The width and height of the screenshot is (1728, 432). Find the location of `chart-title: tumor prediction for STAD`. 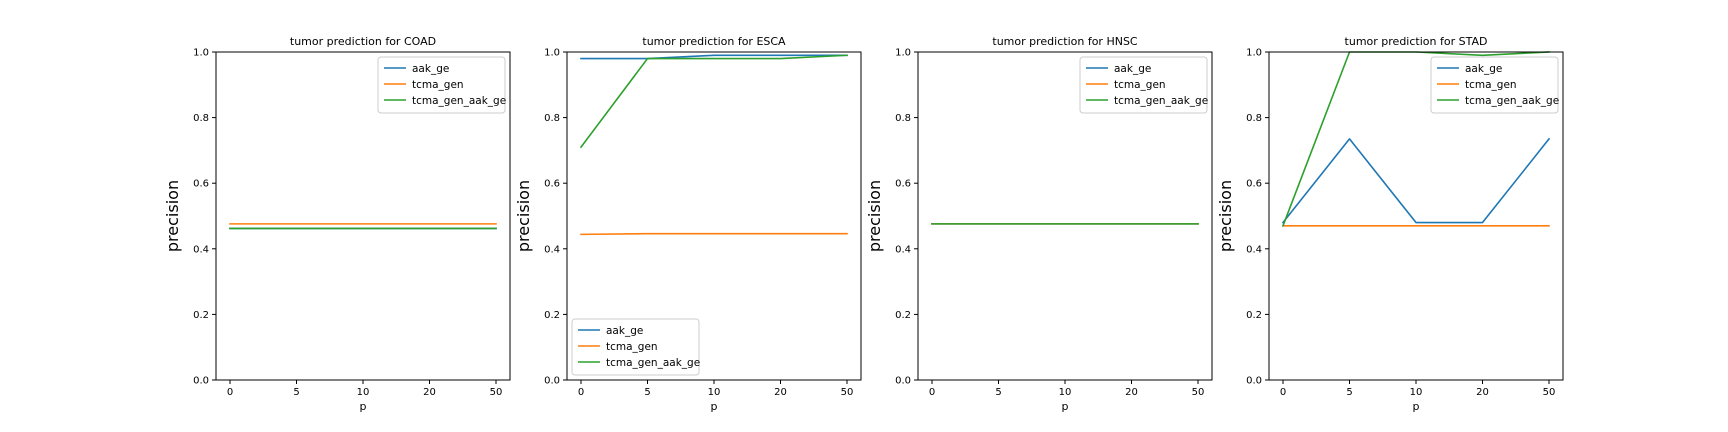

chart-title: tumor prediction for STAD is located at coordinates (1416, 41).